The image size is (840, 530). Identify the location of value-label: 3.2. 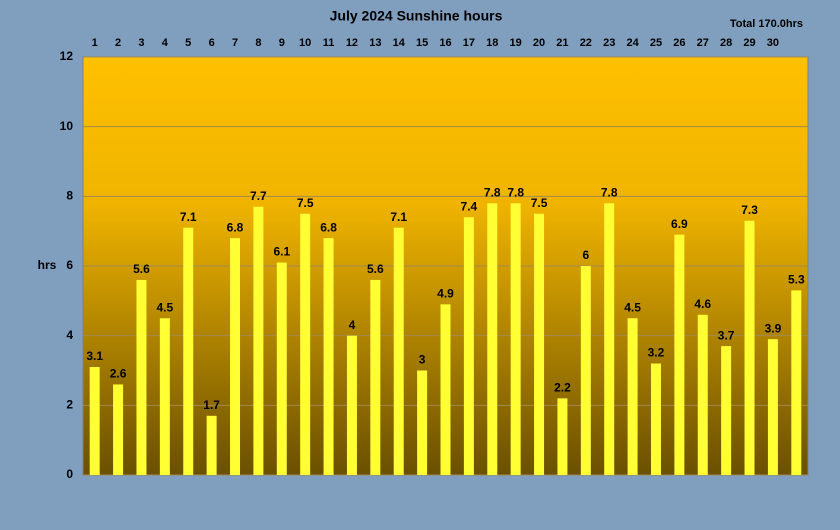
(656, 353).